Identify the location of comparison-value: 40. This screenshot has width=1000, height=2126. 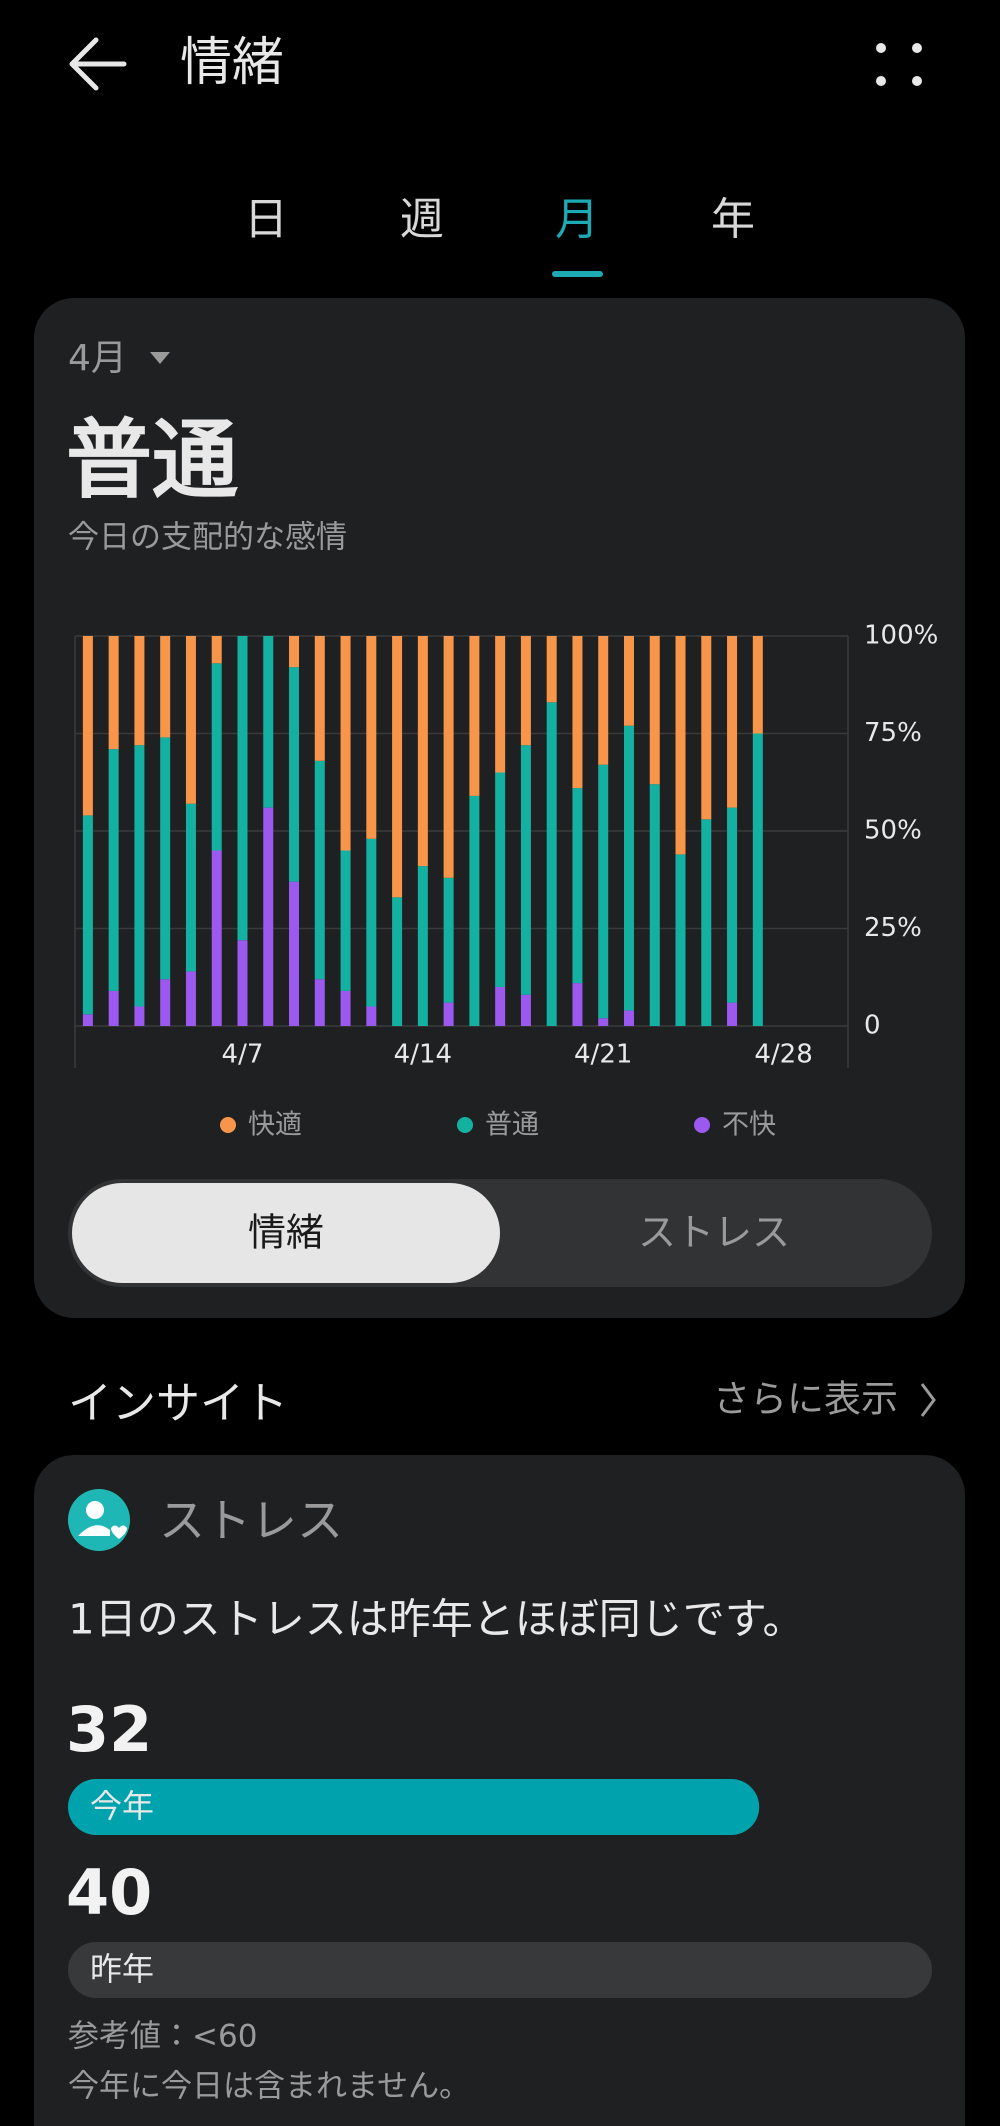
(109, 1892).